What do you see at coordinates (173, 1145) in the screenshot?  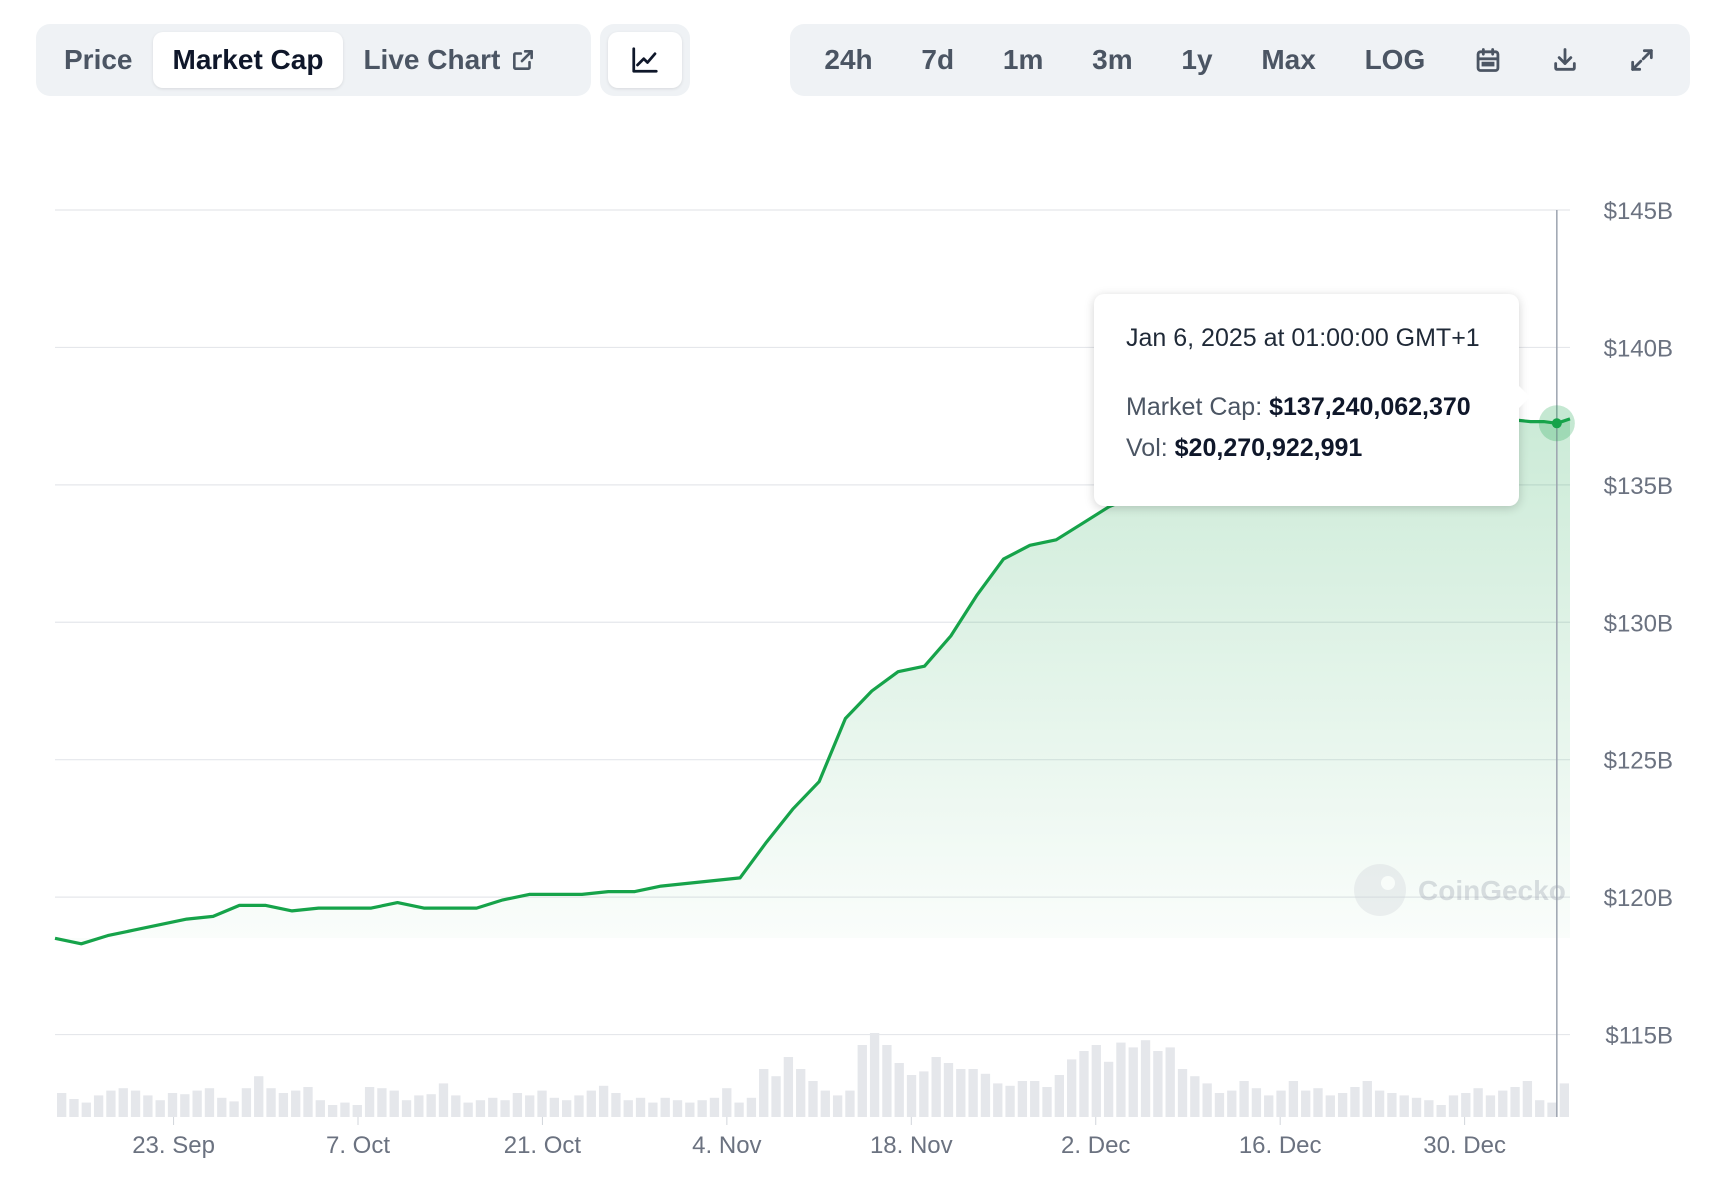 I see `x-tick-label: 23. Sep` at bounding box center [173, 1145].